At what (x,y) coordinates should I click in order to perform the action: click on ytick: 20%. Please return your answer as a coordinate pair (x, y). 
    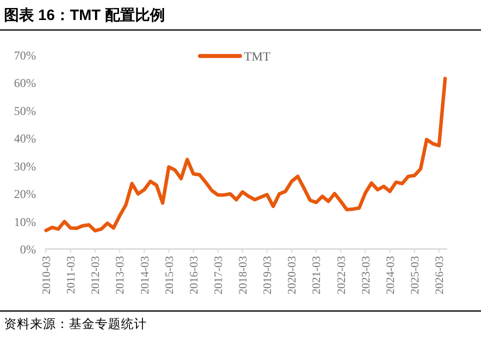
    Looking at the image, I should click on (25, 194).